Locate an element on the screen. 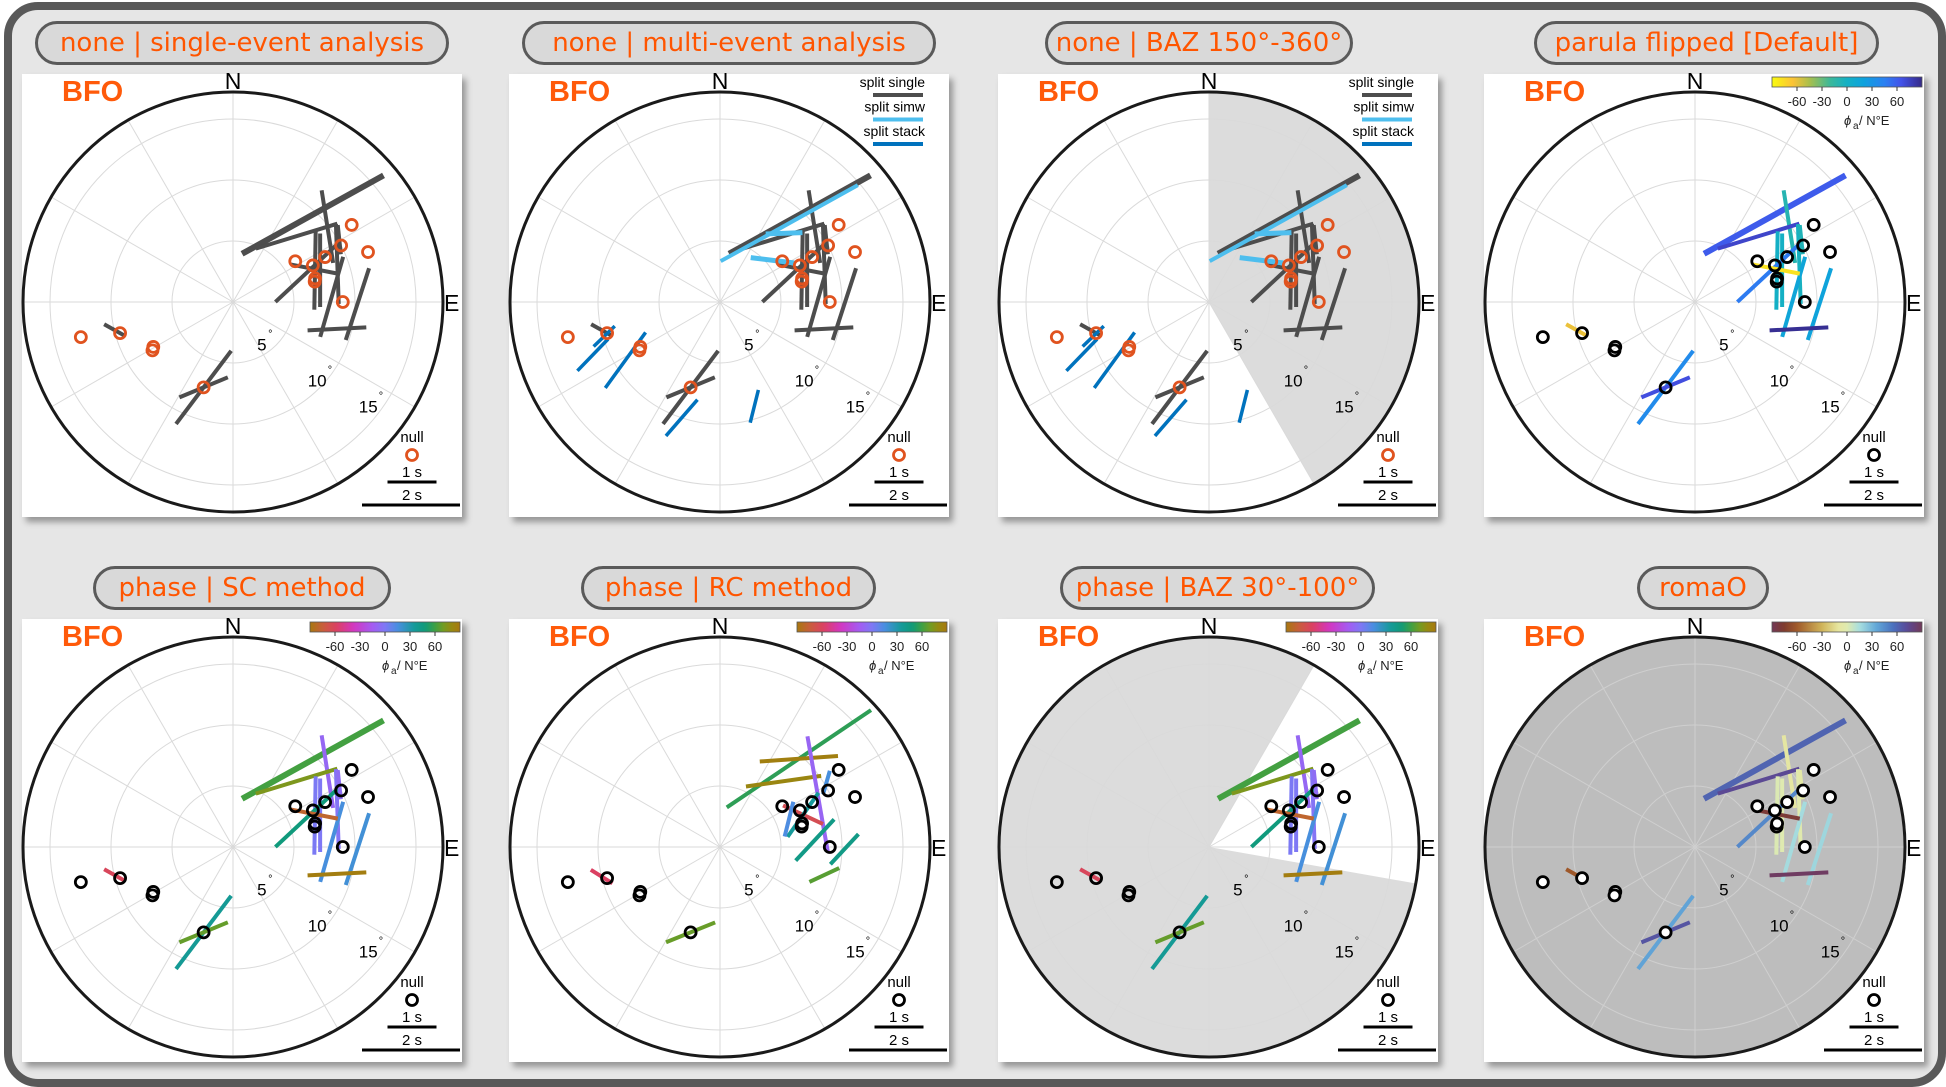  panel-title: none | multi-event analysis is located at coordinates (729, 43).